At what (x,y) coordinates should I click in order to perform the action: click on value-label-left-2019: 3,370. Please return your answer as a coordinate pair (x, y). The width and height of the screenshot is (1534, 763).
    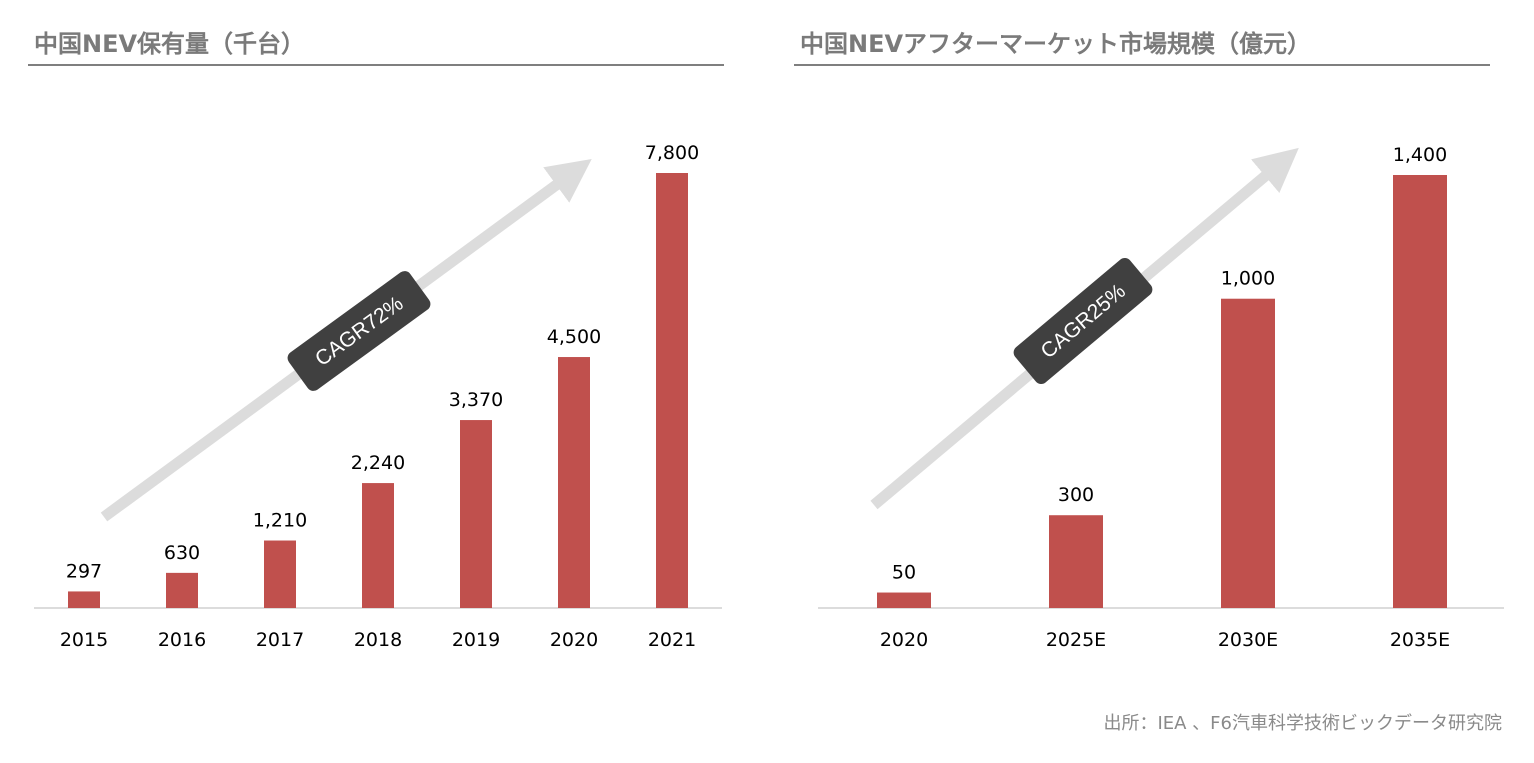
    Looking at the image, I should click on (476, 400).